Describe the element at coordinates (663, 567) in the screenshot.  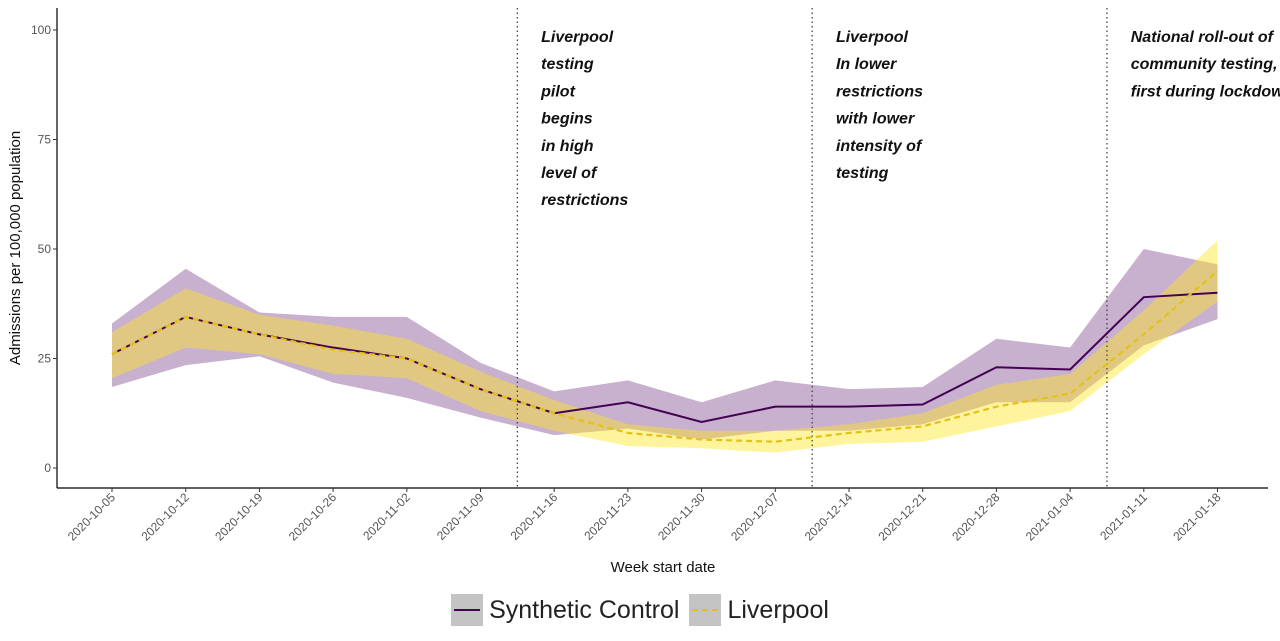
I see `x-axis-title: Week start date` at that location.